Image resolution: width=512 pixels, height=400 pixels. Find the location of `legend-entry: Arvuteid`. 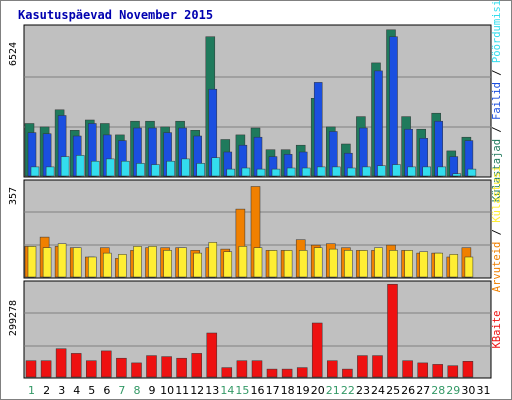

legend-entry: Arvuteid is located at coordinates (497, 267).